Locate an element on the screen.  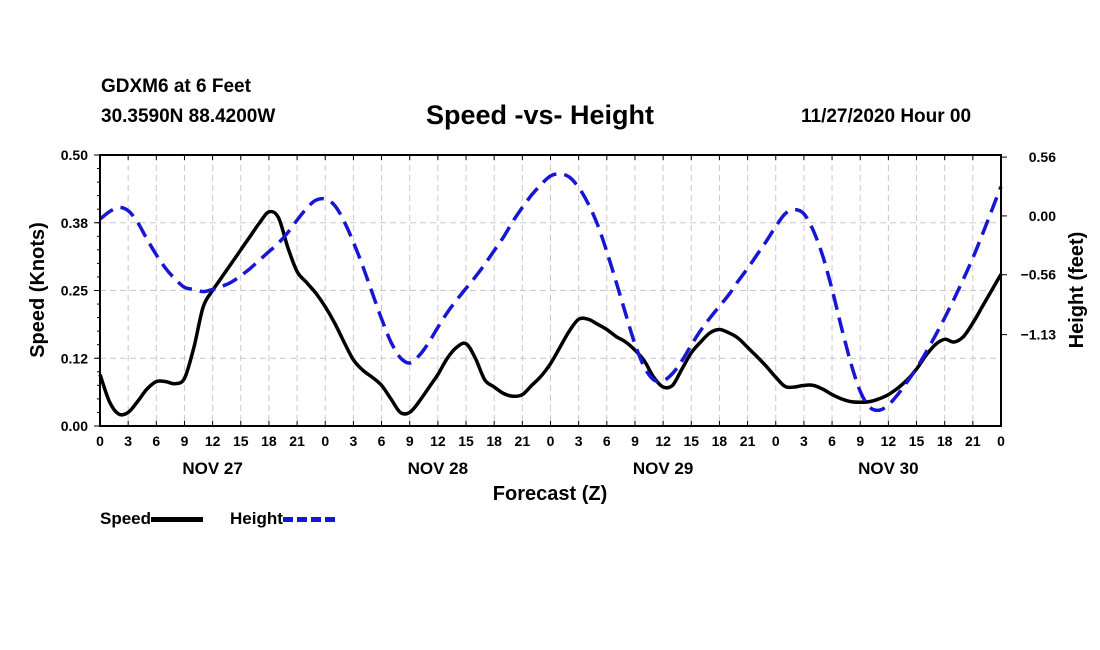
x-day-label: NOV 30 is located at coordinates (888, 468).